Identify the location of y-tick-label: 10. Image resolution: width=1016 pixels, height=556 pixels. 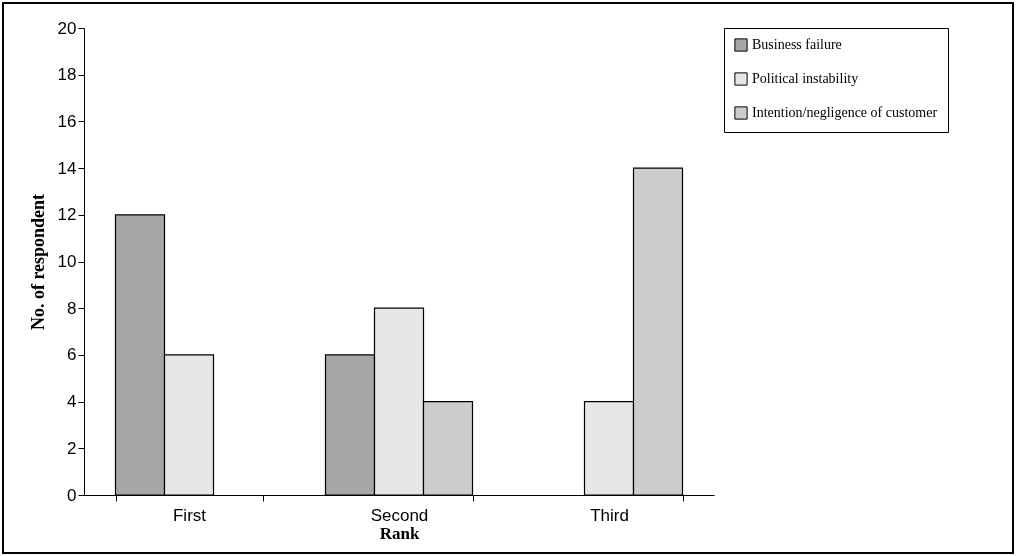
(67, 261).